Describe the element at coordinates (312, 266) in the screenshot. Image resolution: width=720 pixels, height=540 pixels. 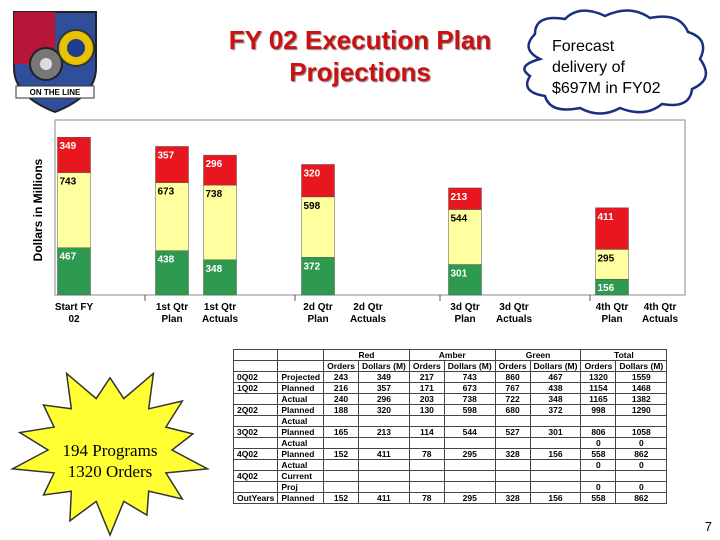
I see `data-label-green-3: 372` at that location.